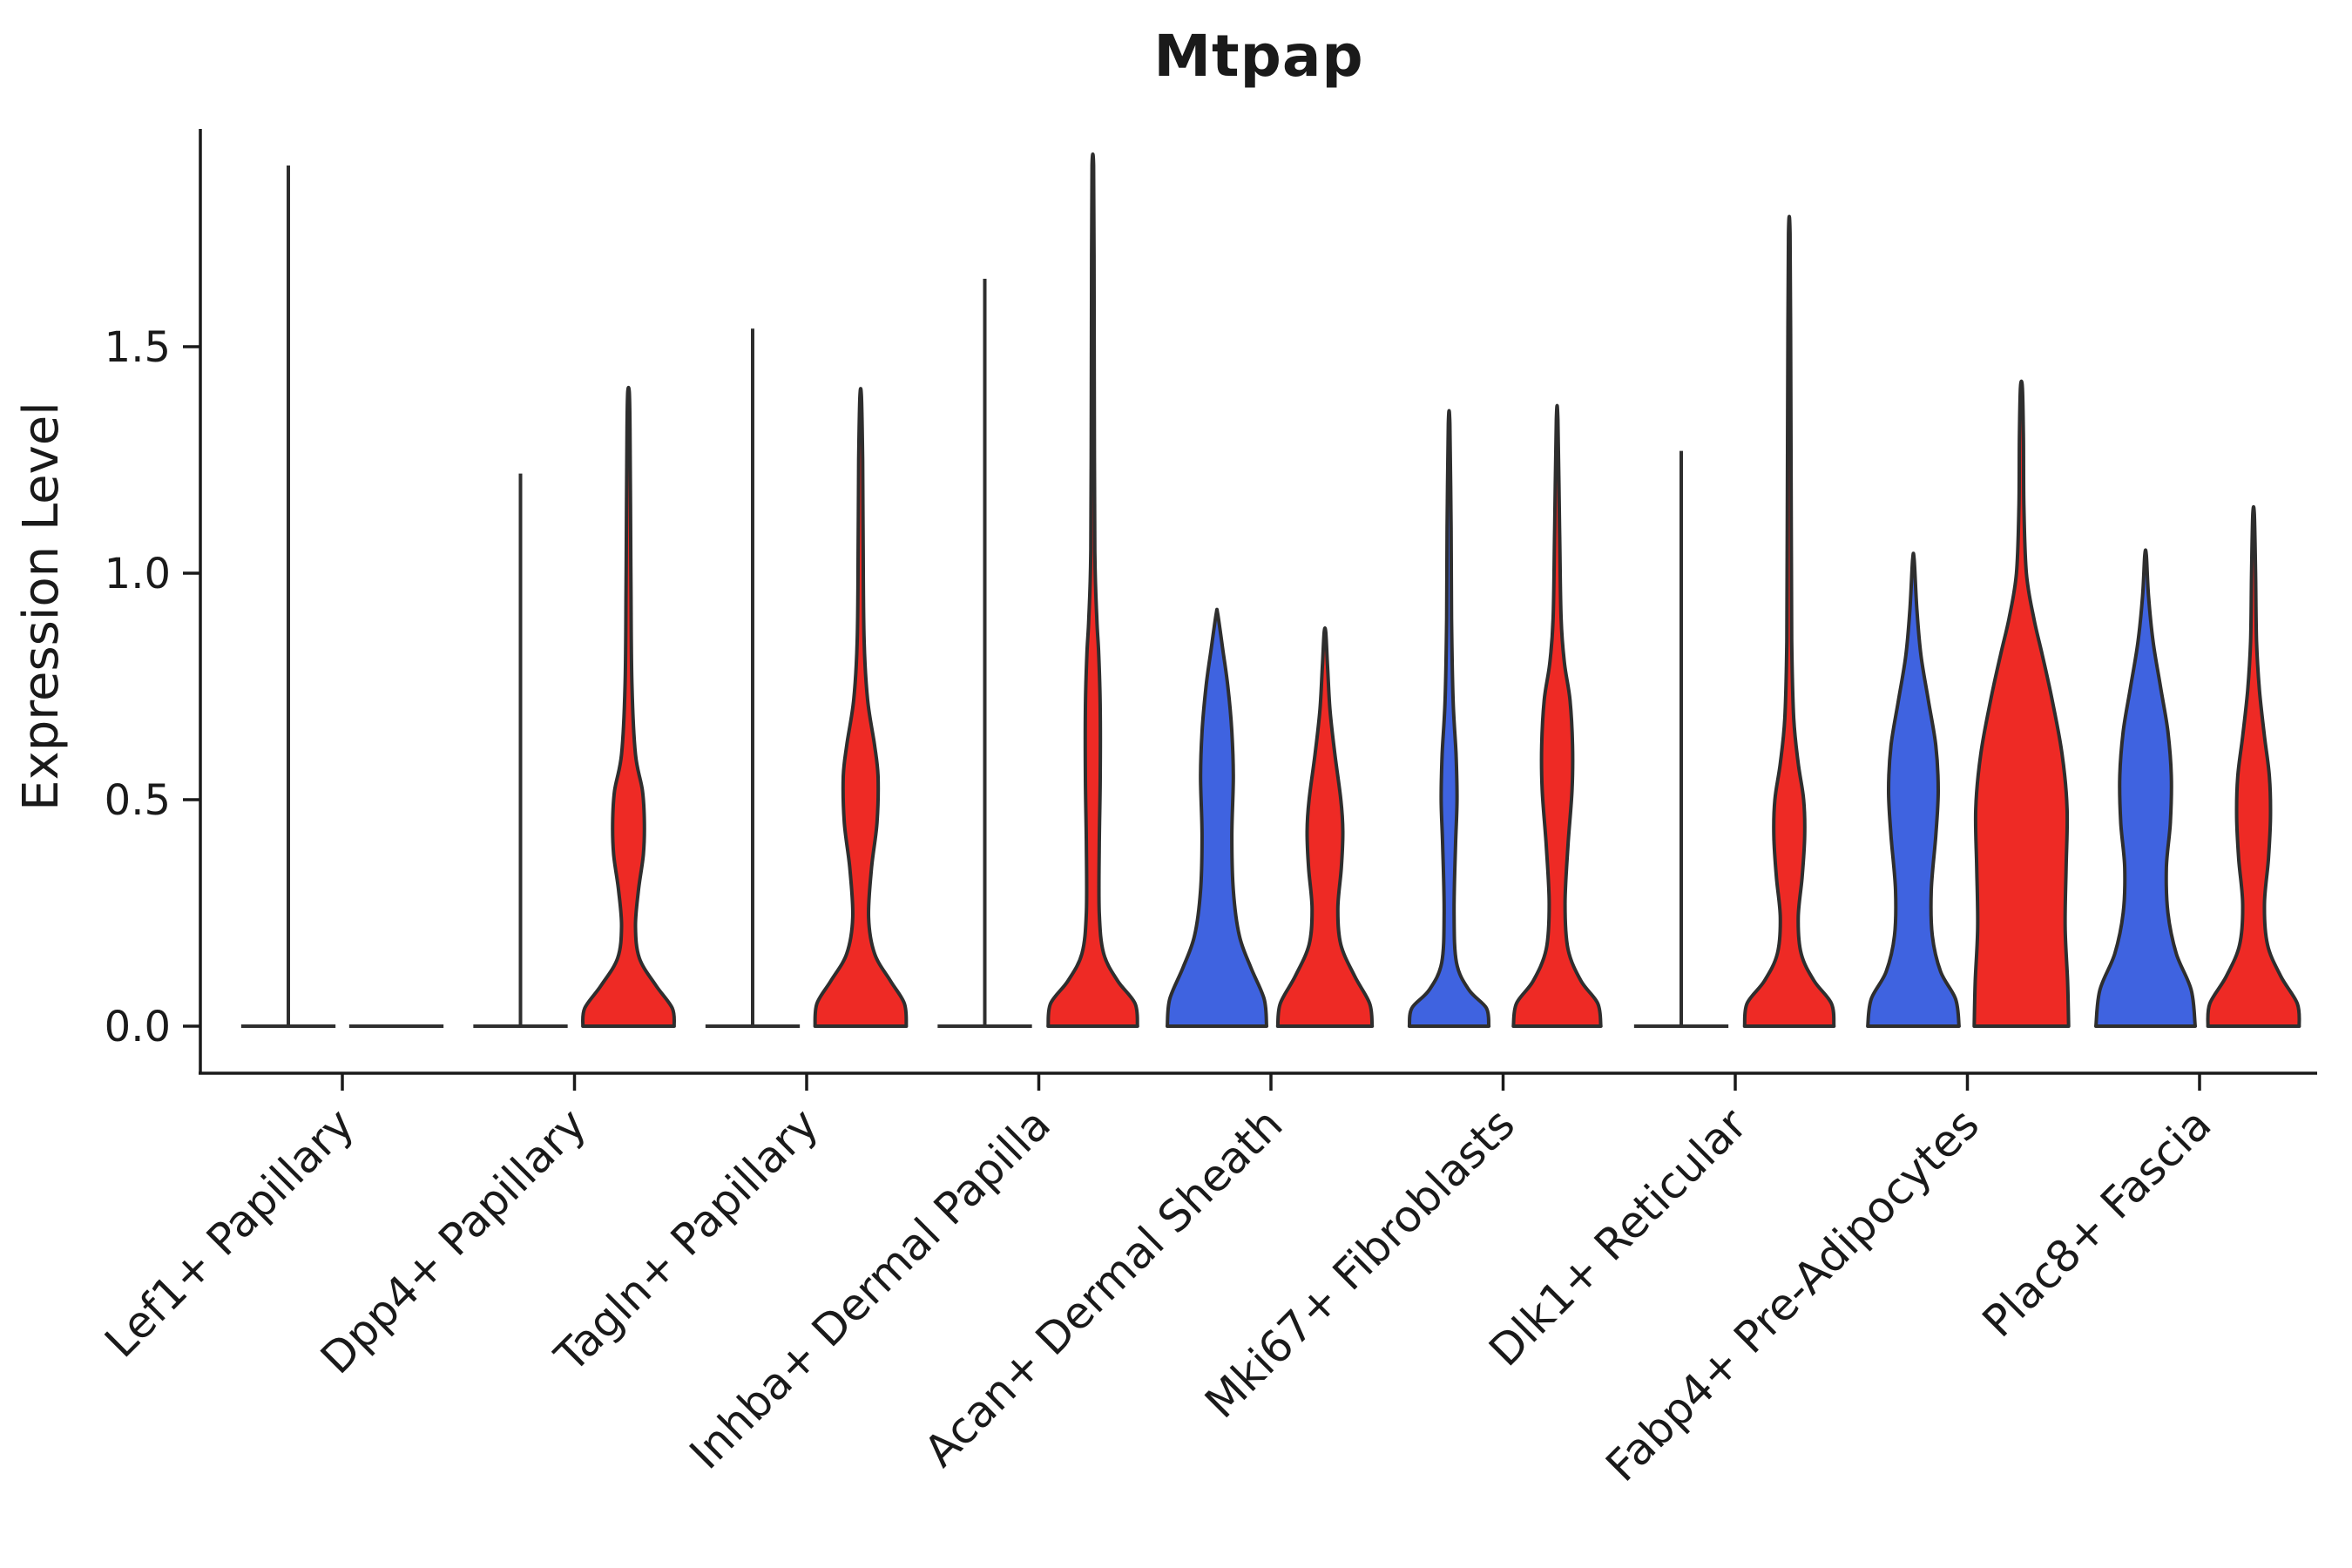 This screenshot has width=2352, height=1568. What do you see at coordinates (1617, 1236) in the screenshot?
I see `x-tick-label: Dlk1+ Reticular` at bounding box center [1617, 1236].